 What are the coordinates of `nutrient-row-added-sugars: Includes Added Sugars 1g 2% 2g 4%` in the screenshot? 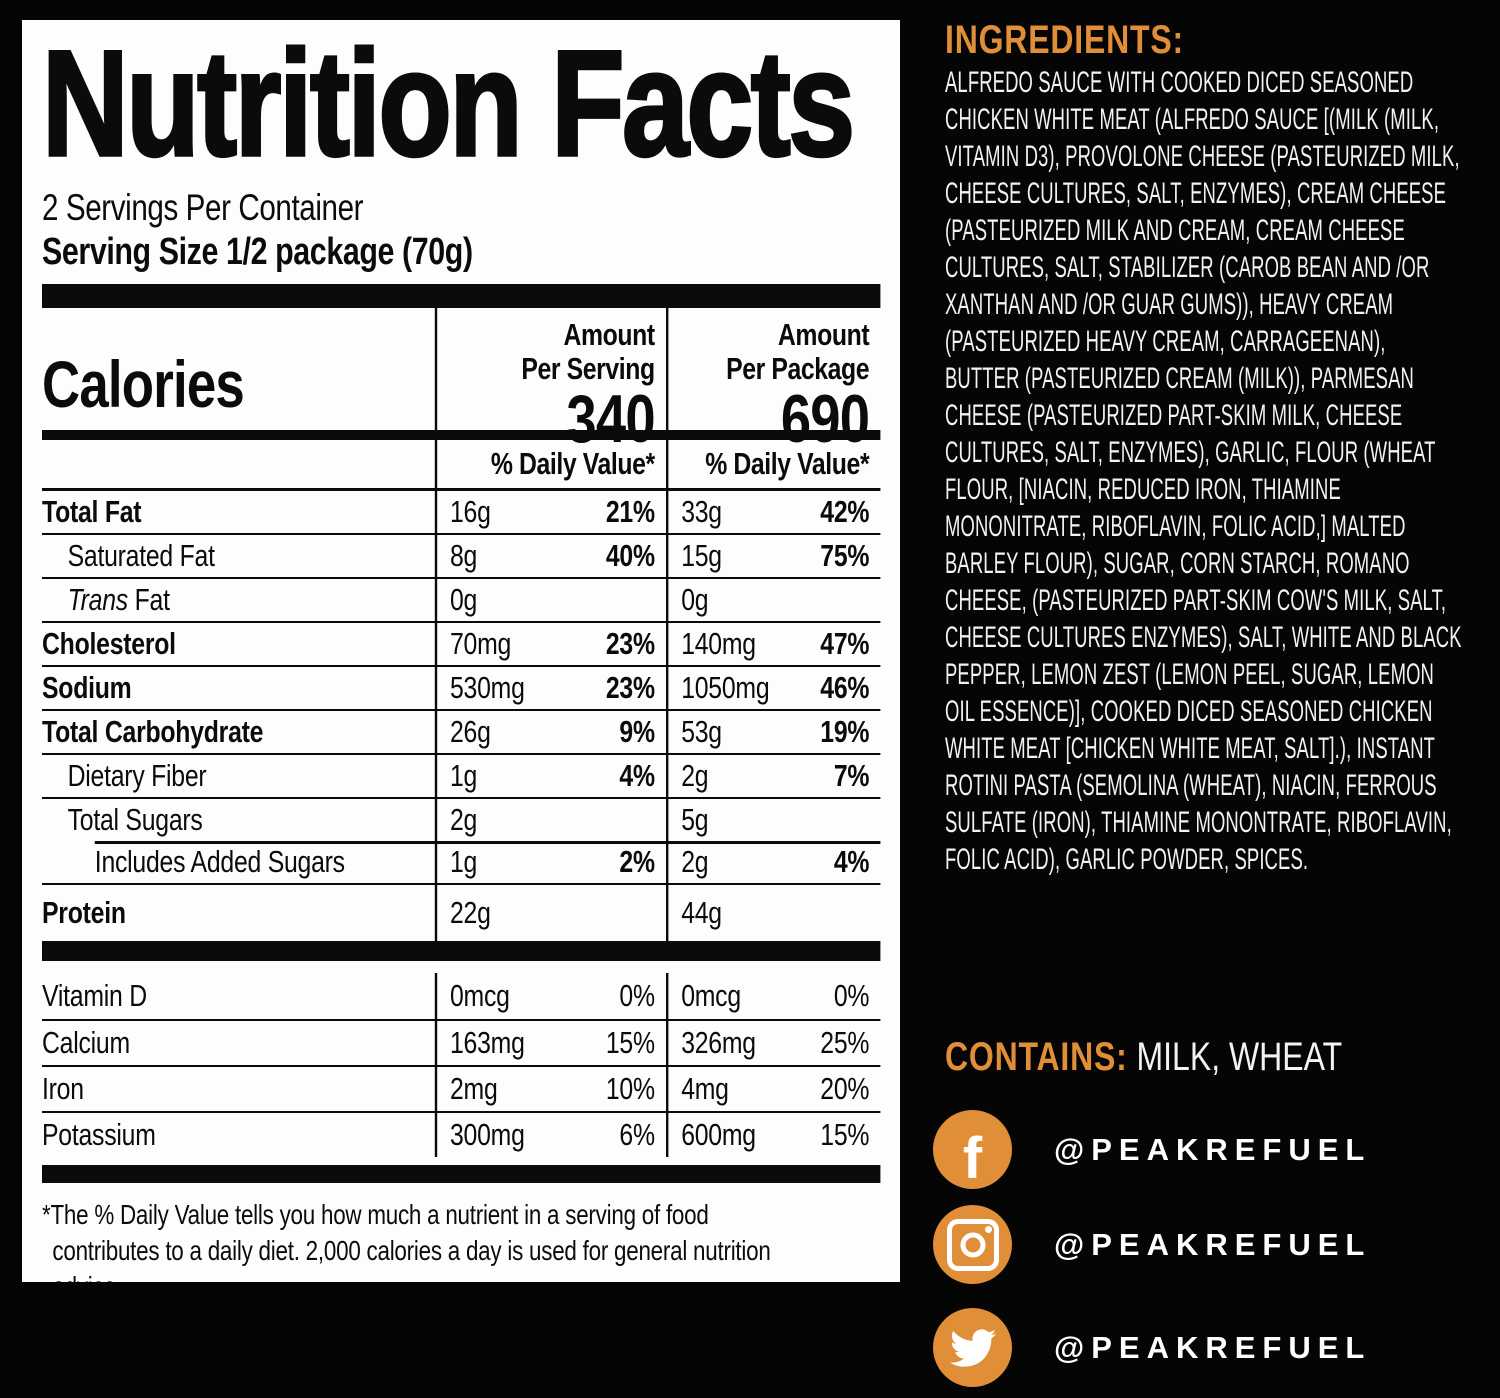 It's located at (461, 862).